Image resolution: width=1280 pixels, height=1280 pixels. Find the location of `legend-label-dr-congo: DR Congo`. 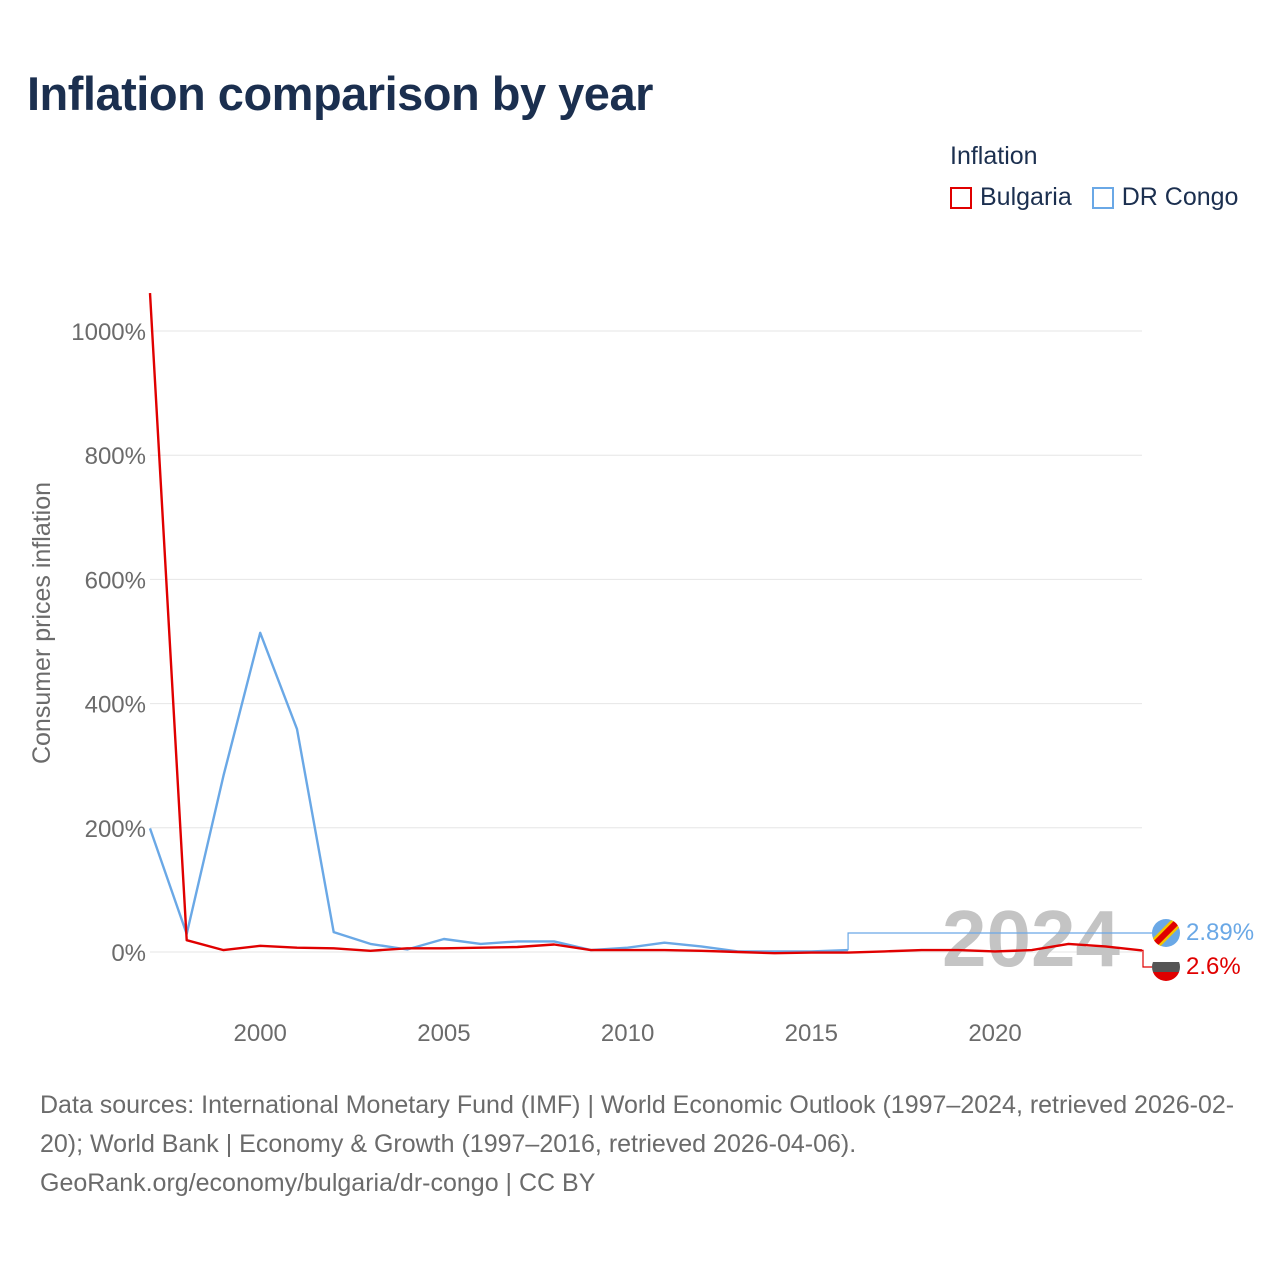

legend-label-dr-congo: DR Congo is located at coordinates (1180, 197).